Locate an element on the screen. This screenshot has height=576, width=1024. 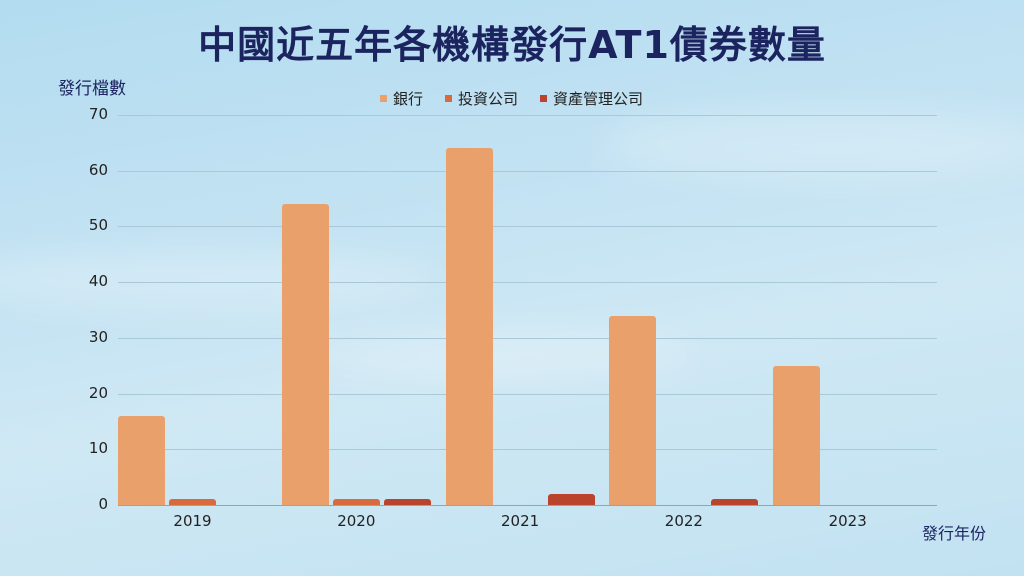
y-axis-label: 發行檔數 is located at coordinates (92, 89).